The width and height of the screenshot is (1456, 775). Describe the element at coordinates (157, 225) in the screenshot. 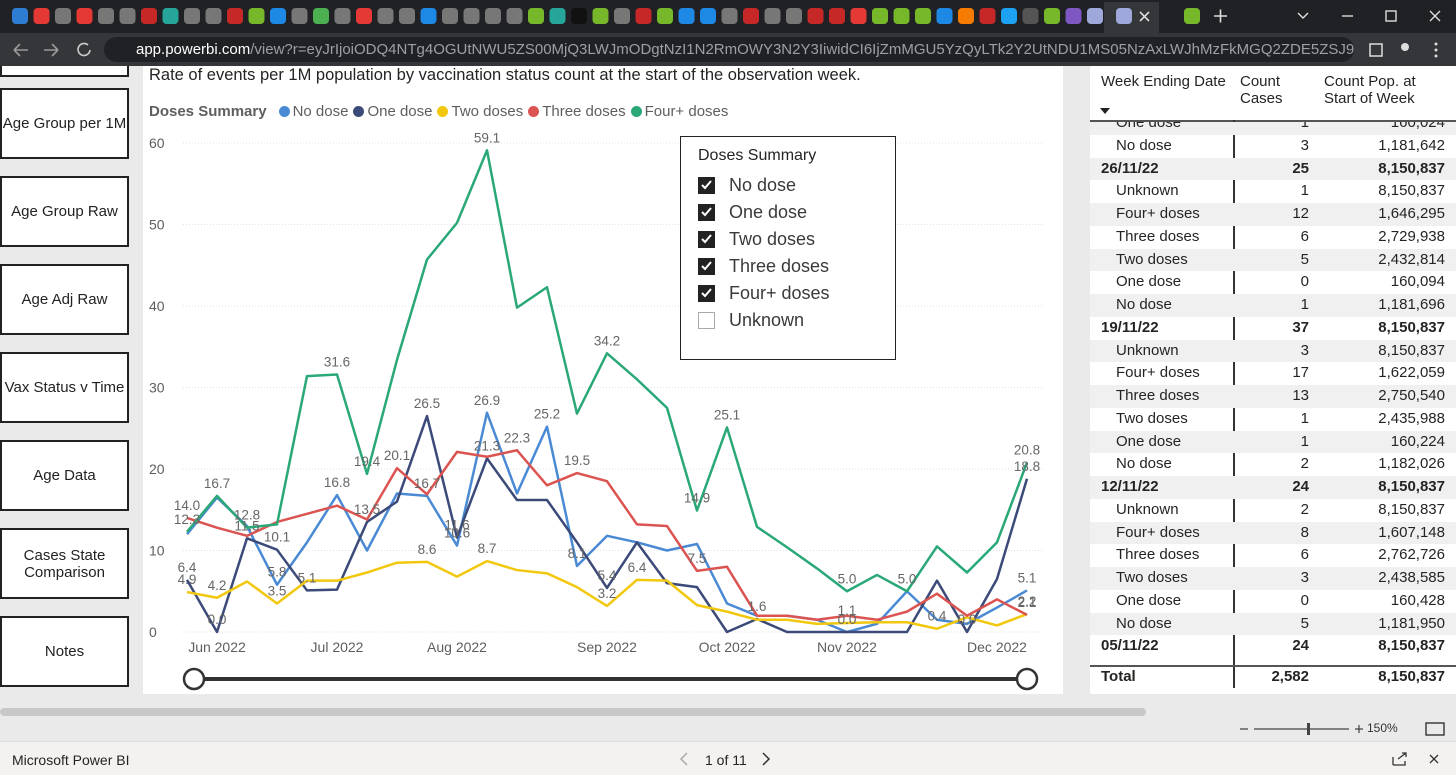

I see `y-tick-label: 50` at that location.